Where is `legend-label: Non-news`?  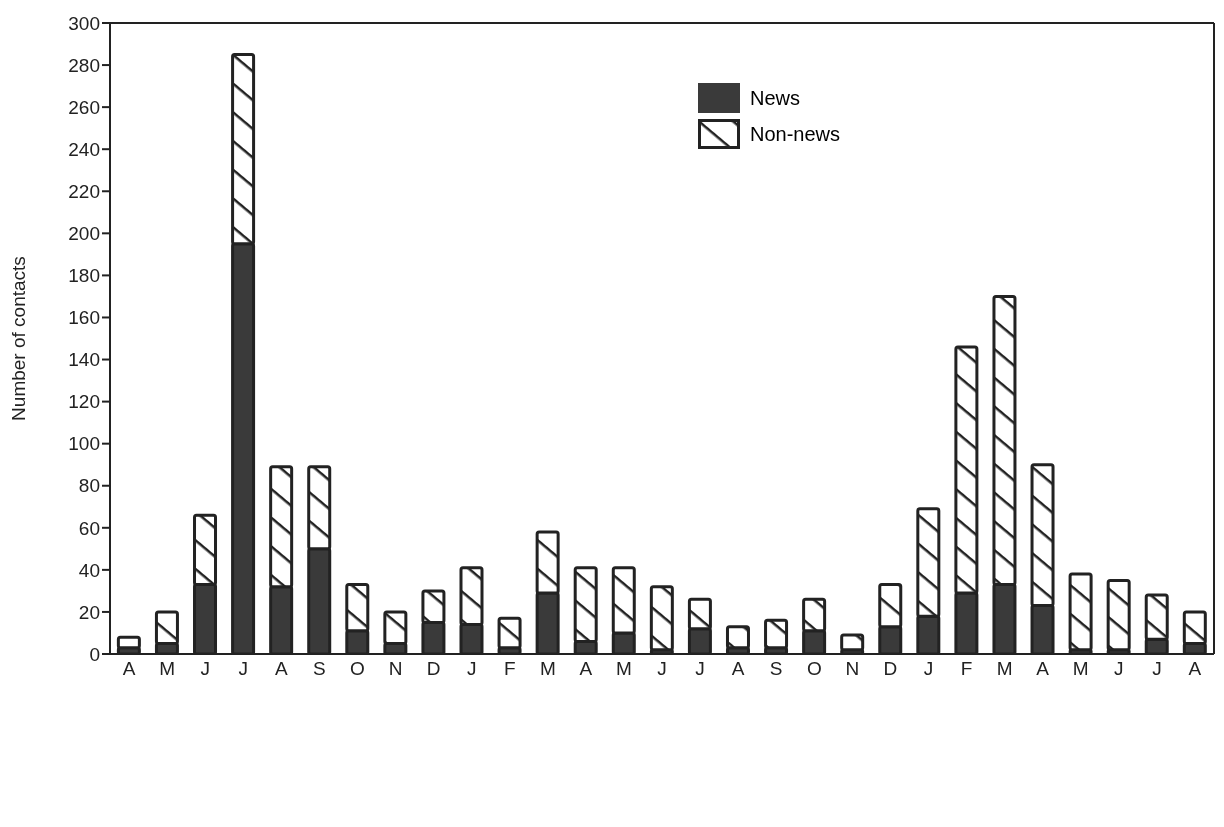
legend-label: Non-news is located at coordinates (795, 134).